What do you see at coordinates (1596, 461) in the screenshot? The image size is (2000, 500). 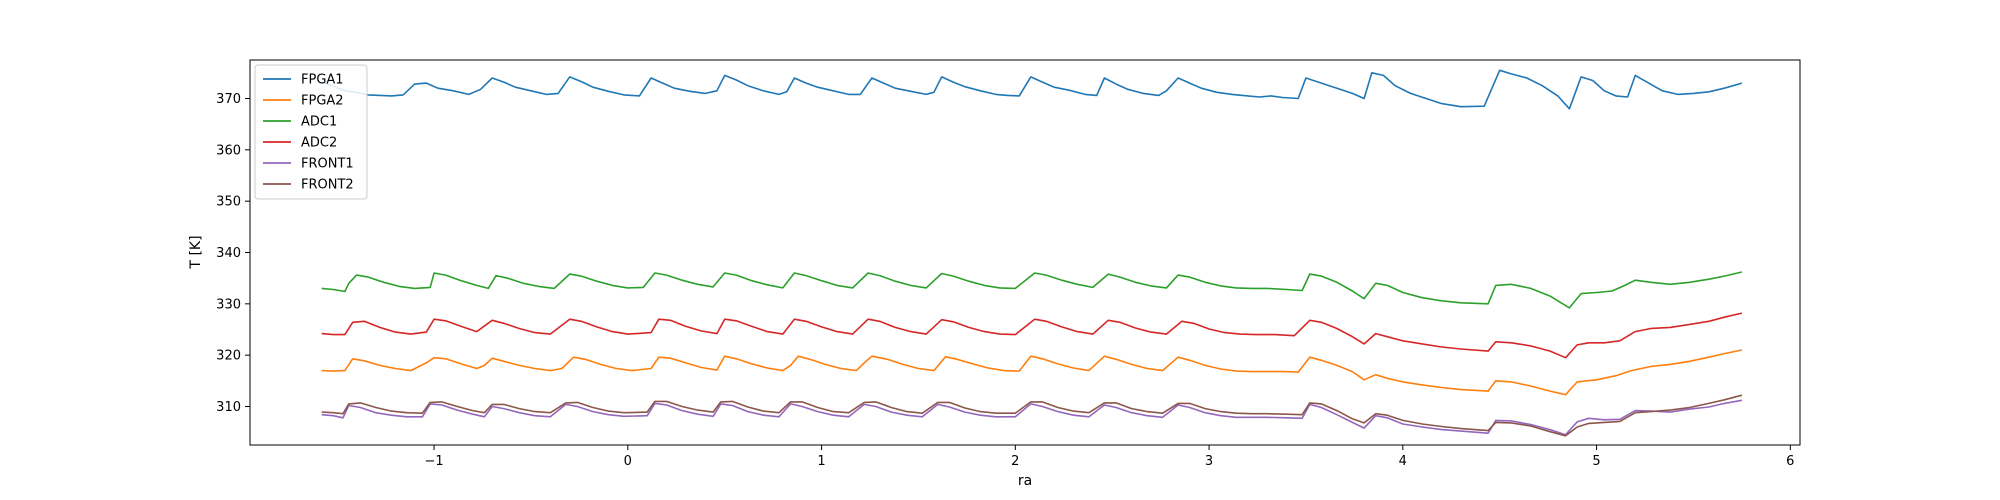 I see `x-tick-label: 5` at bounding box center [1596, 461].